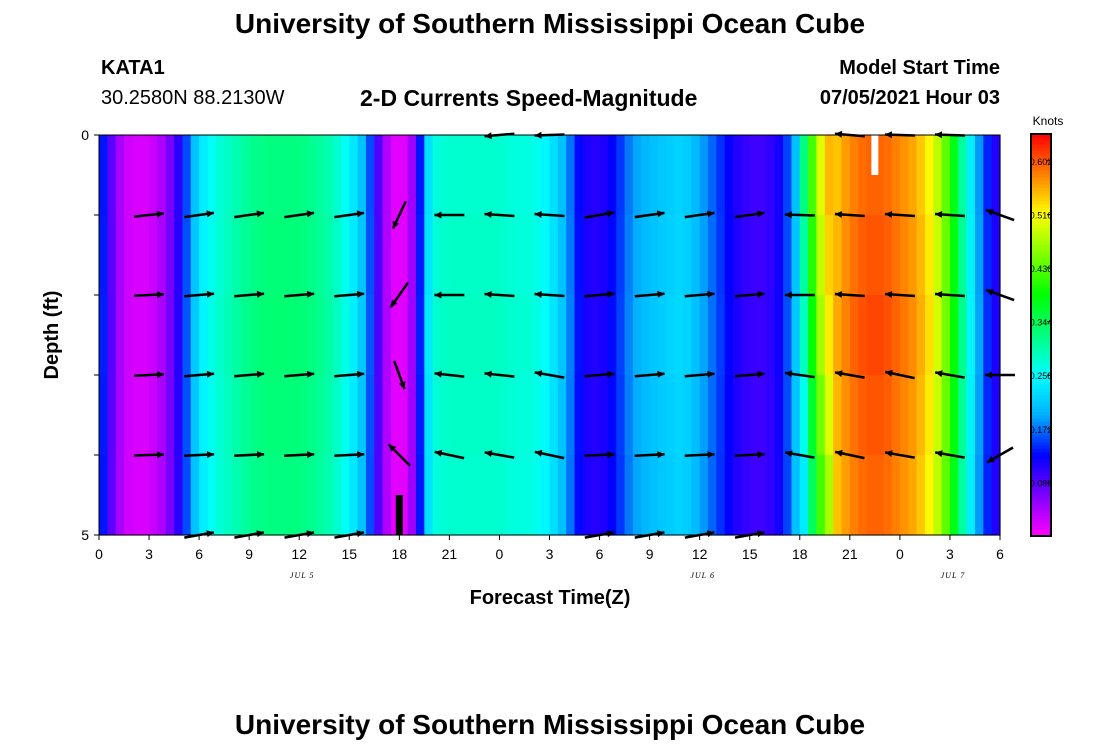 This screenshot has width=1100, height=750. I want to click on model-start-label: Model Start Time, so click(919, 68).